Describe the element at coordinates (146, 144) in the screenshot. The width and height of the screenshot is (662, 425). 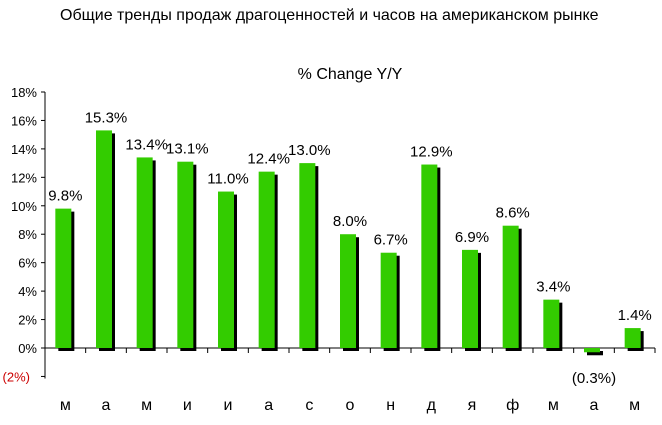
I see `data-label: 13.4%` at that location.